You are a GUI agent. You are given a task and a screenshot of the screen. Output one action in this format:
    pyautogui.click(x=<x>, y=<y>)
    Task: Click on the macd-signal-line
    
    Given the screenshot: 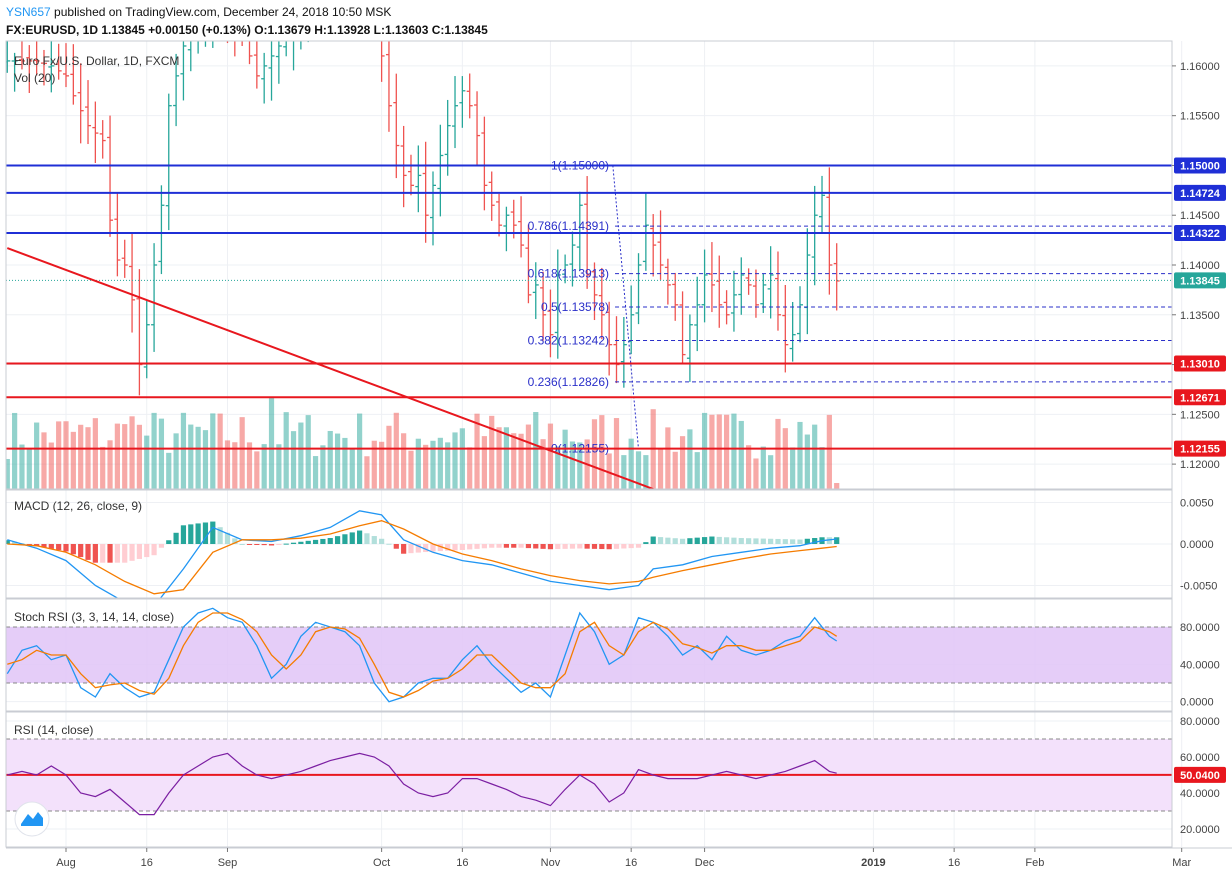 What is the action you would take?
    pyautogui.click(x=422, y=557)
    